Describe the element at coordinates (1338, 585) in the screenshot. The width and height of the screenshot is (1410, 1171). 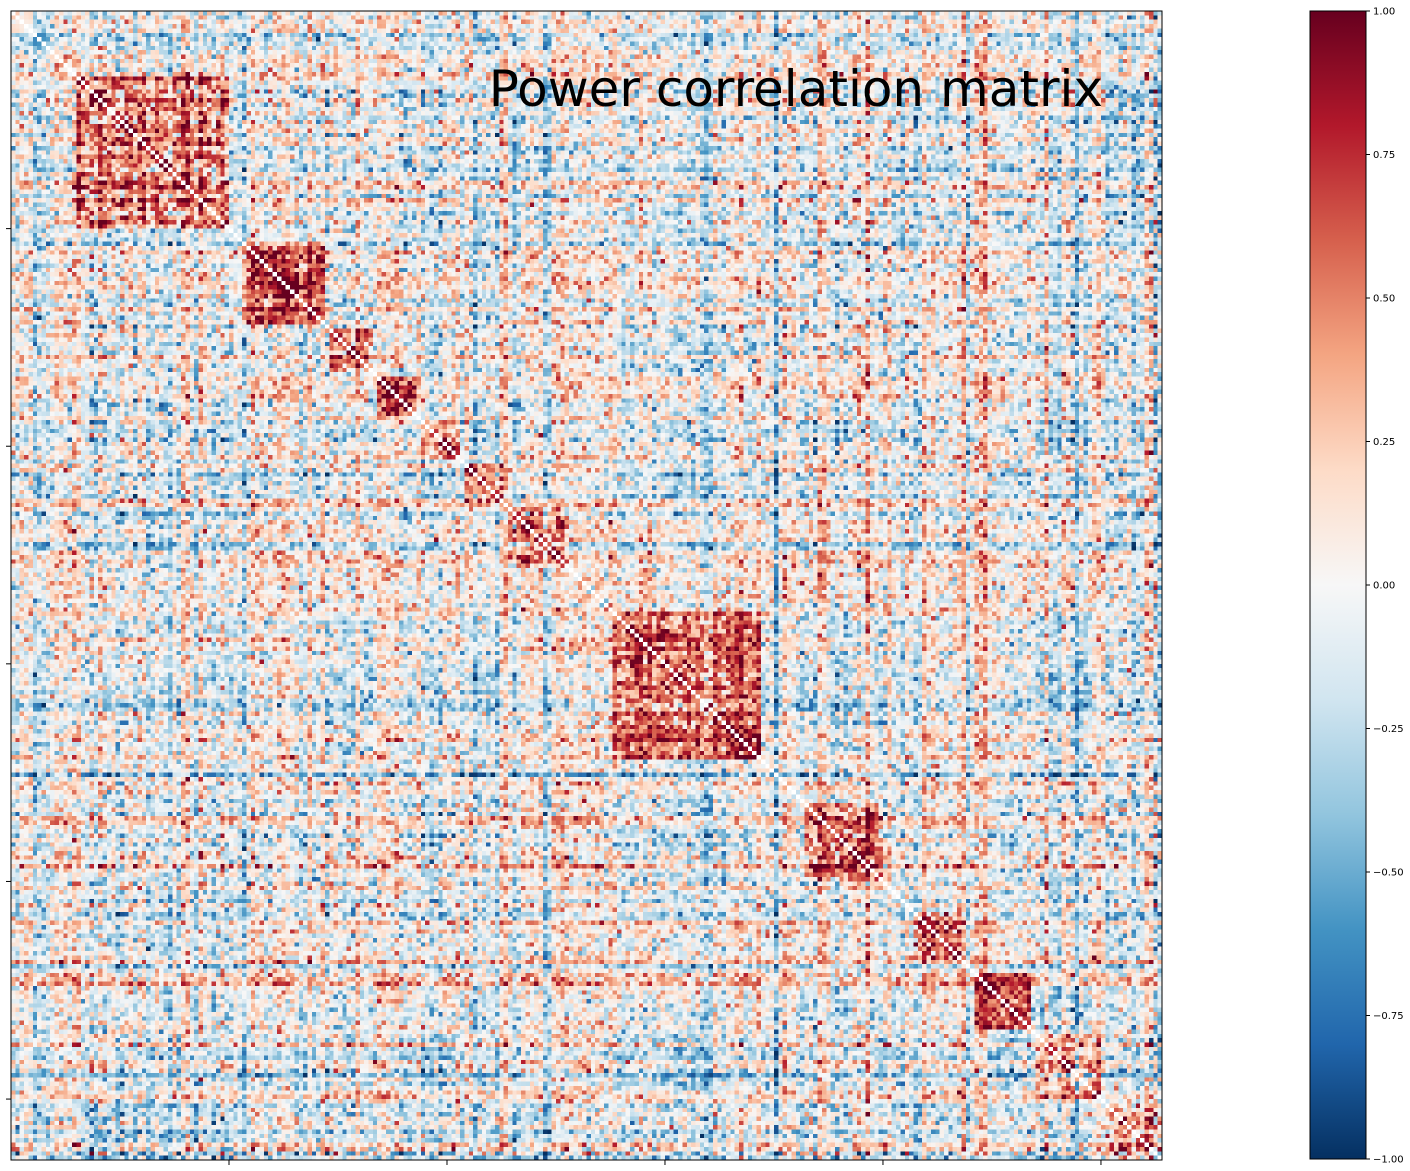
I see `colorbar` at that location.